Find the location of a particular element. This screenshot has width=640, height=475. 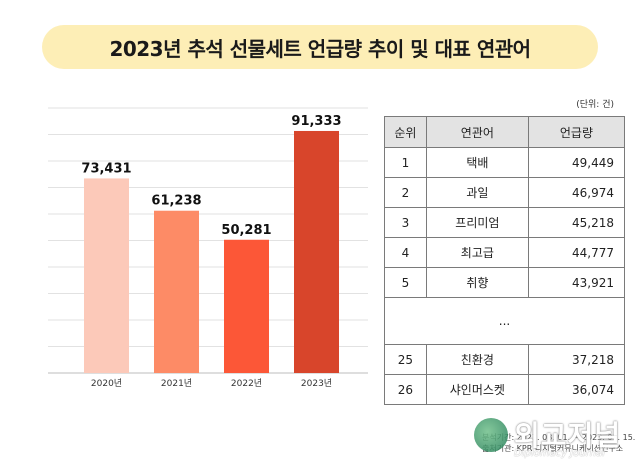

analysis-period: 분석기간: 2023. 08. 01. ~ 2023. 09. 15. is located at coordinates (559, 437).